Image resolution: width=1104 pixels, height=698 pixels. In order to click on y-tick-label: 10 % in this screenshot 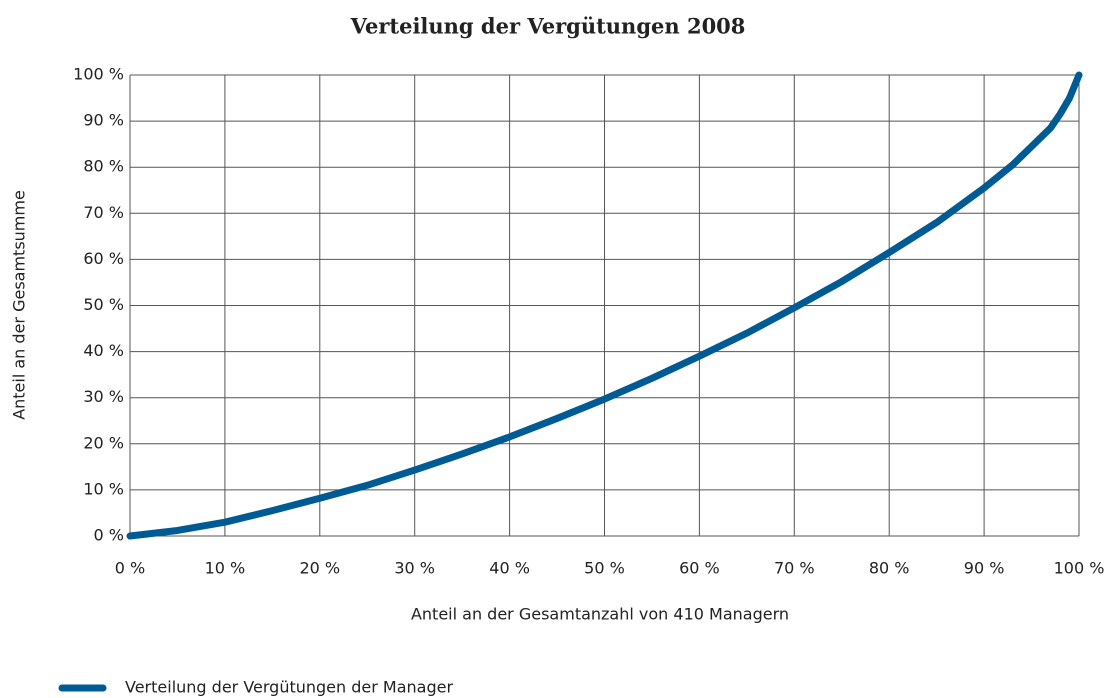, I will do `click(103, 488)`.